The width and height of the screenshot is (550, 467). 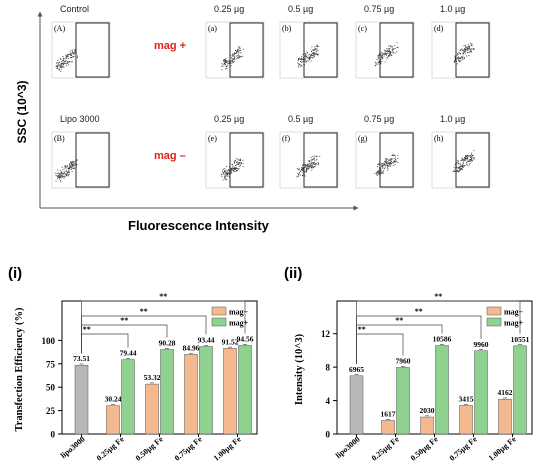 What do you see at coordinates (81, 358) in the screenshot?
I see `data-label: 73.51` at bounding box center [81, 358].